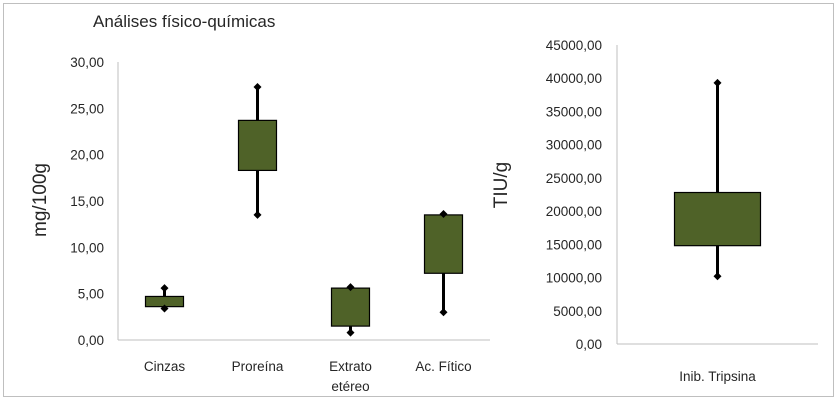 The height and width of the screenshot is (402, 840). Describe the element at coordinates (574, 45) in the screenshot. I see `y-tick-label: 45000,00` at that location.